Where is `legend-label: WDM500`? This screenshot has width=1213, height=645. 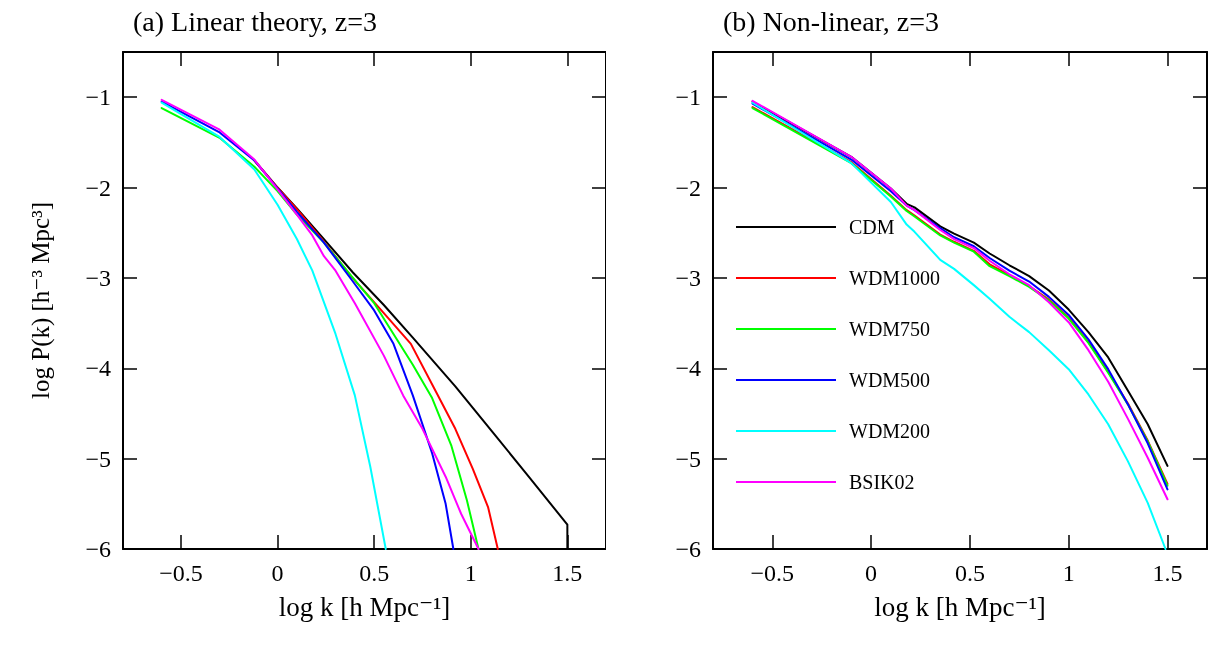
legend-label: WDM500 is located at coordinates (890, 380).